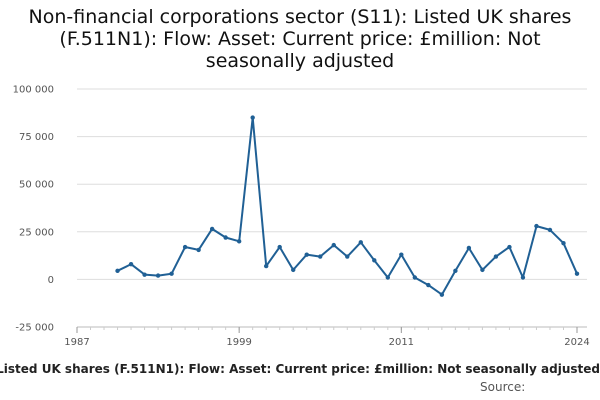 This screenshot has width=600, height=400. Describe the element at coordinates (238, 342) in the screenshot. I see `x-tick-label: 1999` at that location.